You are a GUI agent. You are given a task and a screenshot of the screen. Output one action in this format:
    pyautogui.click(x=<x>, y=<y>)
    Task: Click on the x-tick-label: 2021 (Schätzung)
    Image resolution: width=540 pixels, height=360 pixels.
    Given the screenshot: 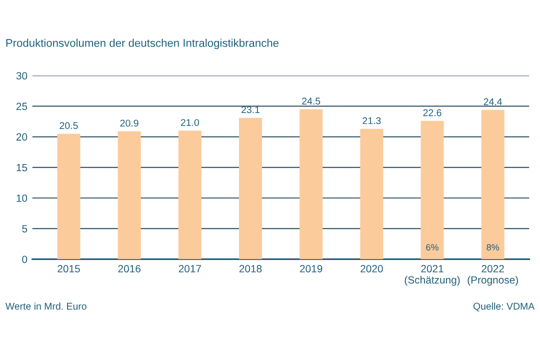 What is the action you would take?
    pyautogui.click(x=432, y=275)
    